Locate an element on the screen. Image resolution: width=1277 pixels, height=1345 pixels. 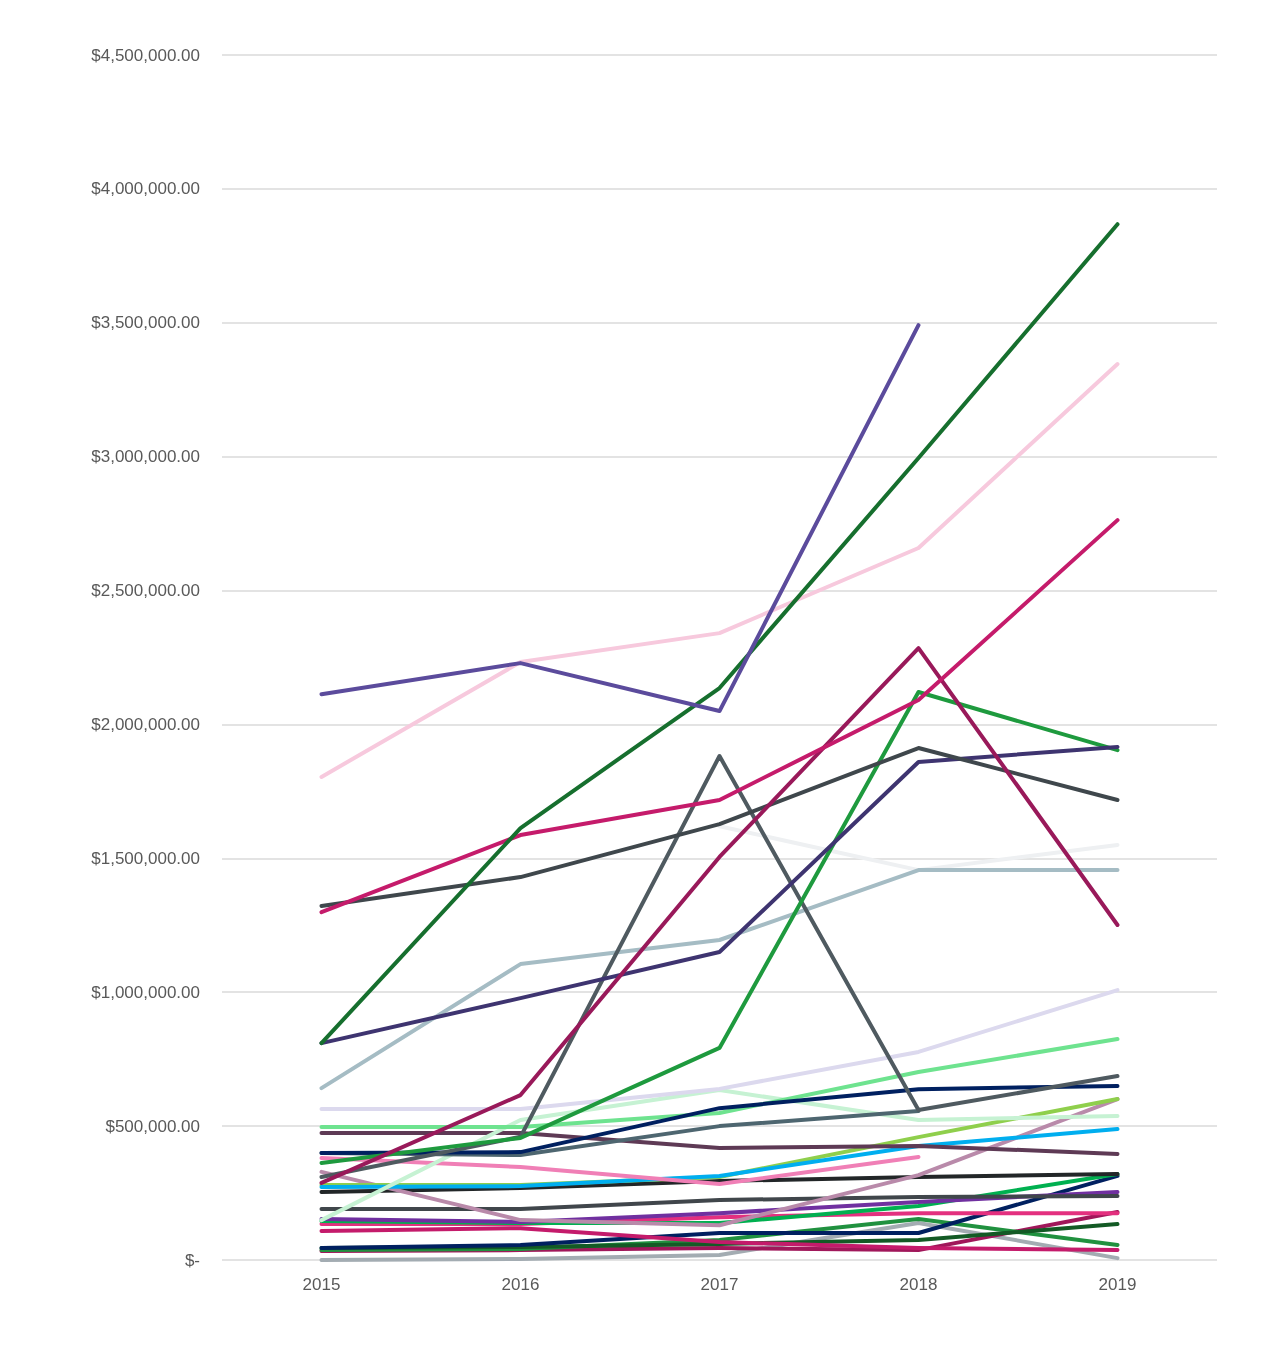
y-tick-label: $3,000,000.00 is located at coordinates (145, 457).